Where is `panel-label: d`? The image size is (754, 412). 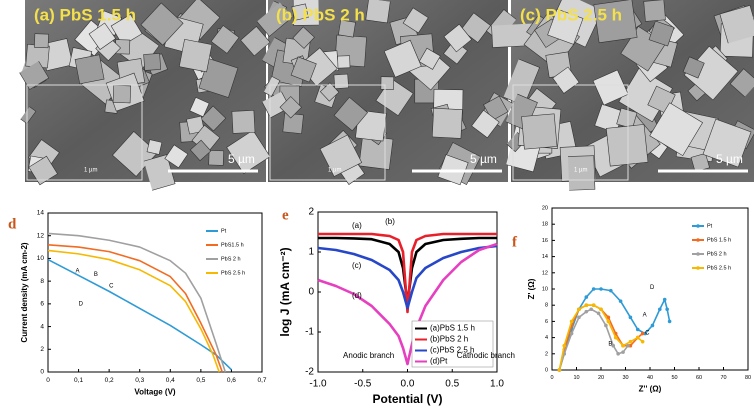 panel-label: d is located at coordinates (12, 224).